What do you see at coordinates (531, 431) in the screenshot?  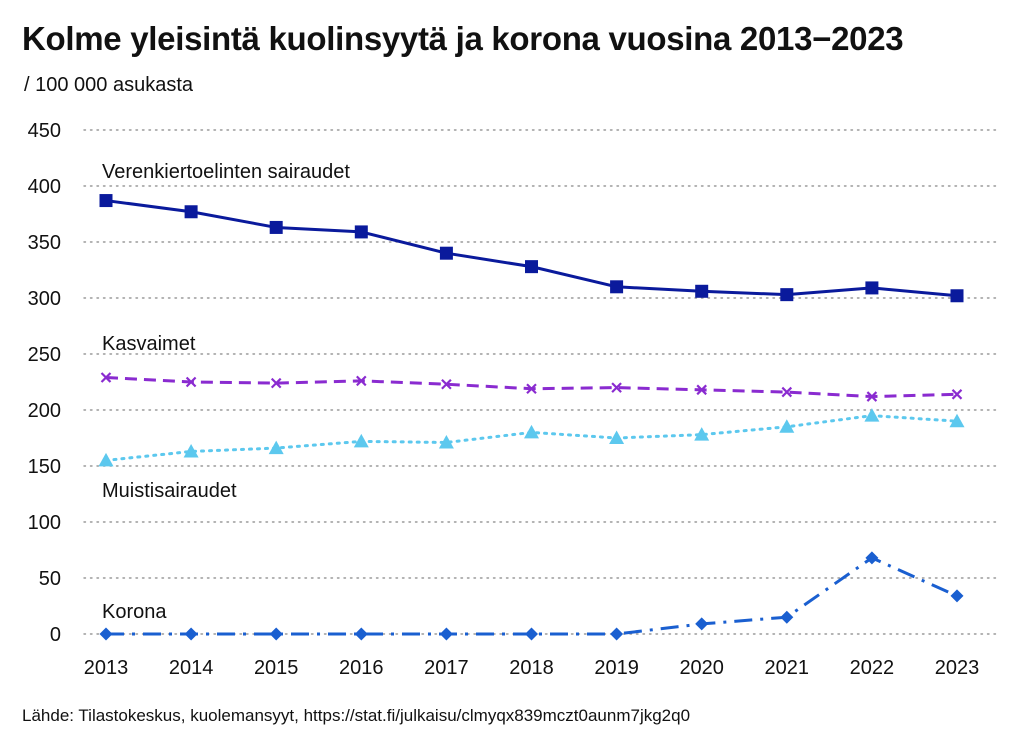 I see `point-muistisairaudet-2018` at bounding box center [531, 431].